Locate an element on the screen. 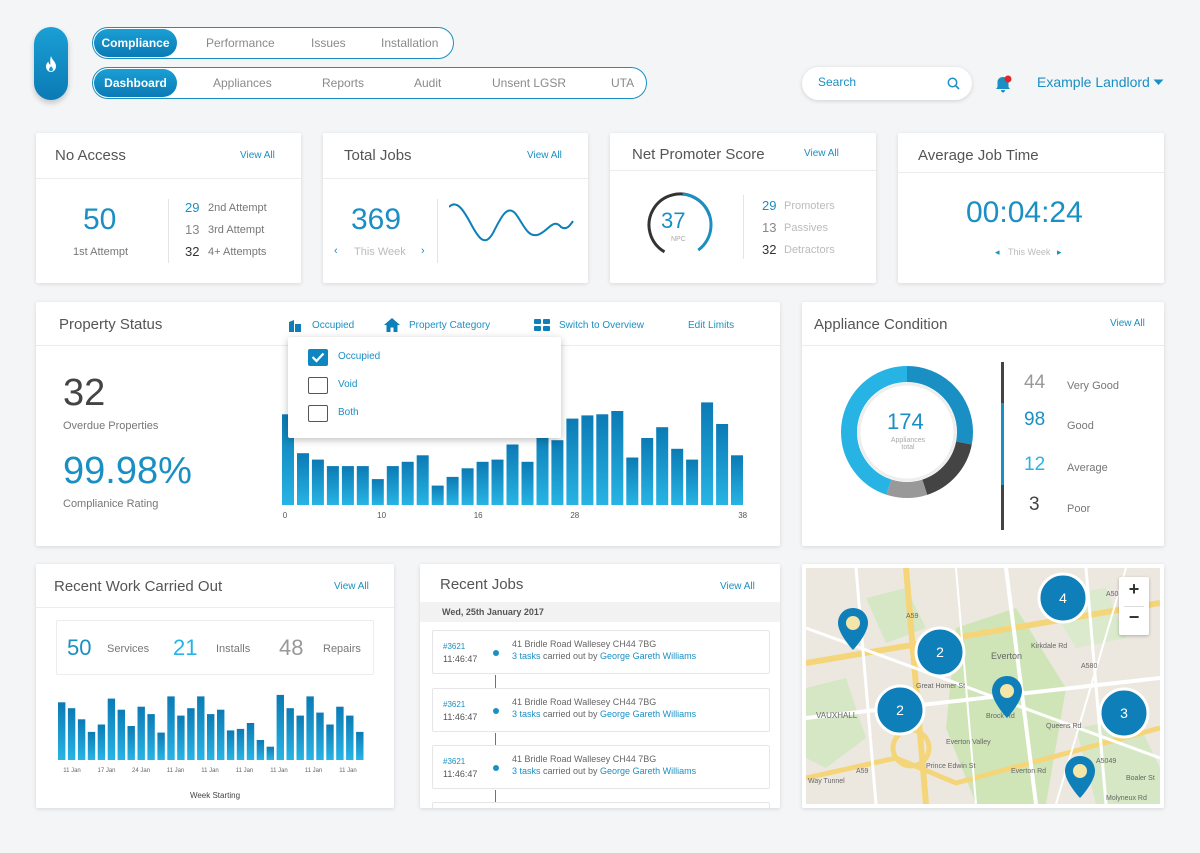 The height and width of the screenshot is (853, 1200). job-item is located at coordinates (601, 805).